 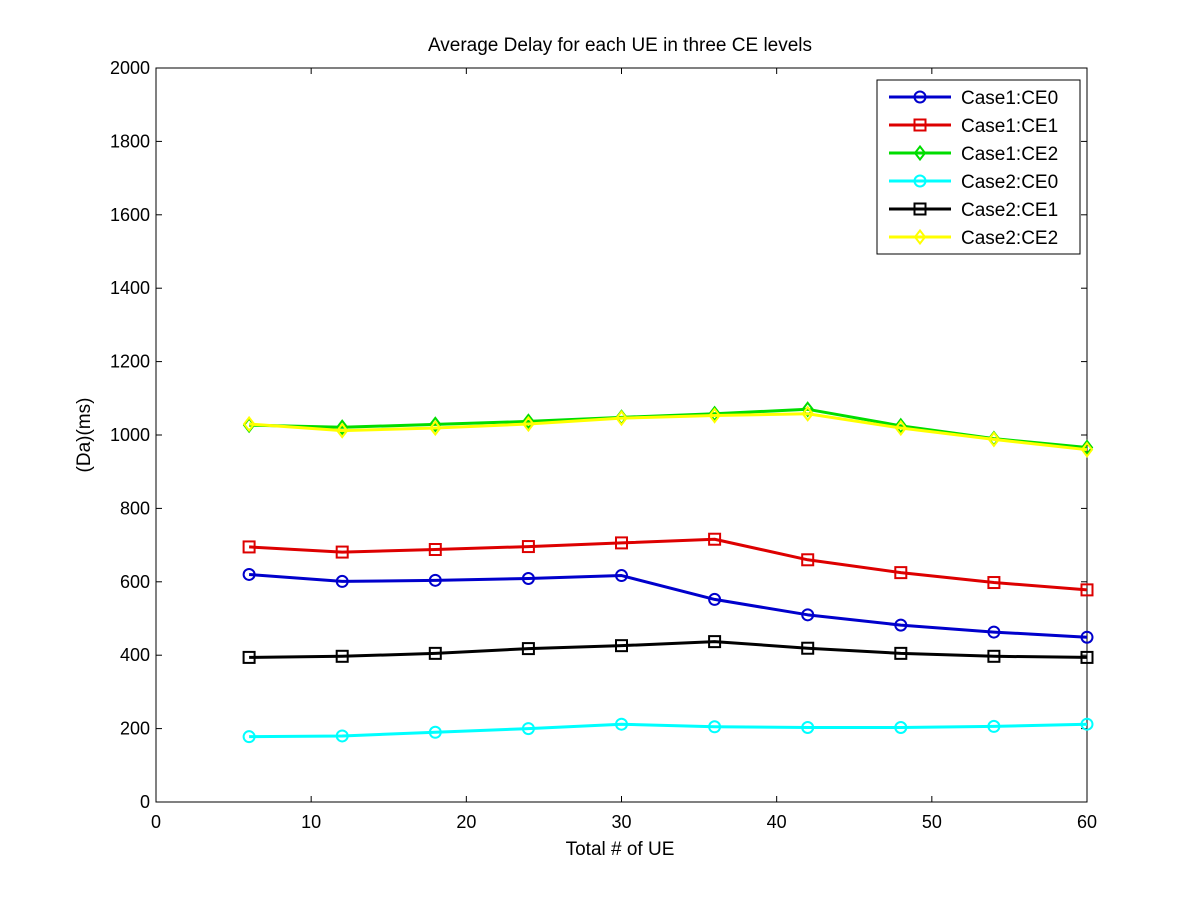 What do you see at coordinates (130, 362) in the screenshot?
I see `y-tick-label: 1200` at bounding box center [130, 362].